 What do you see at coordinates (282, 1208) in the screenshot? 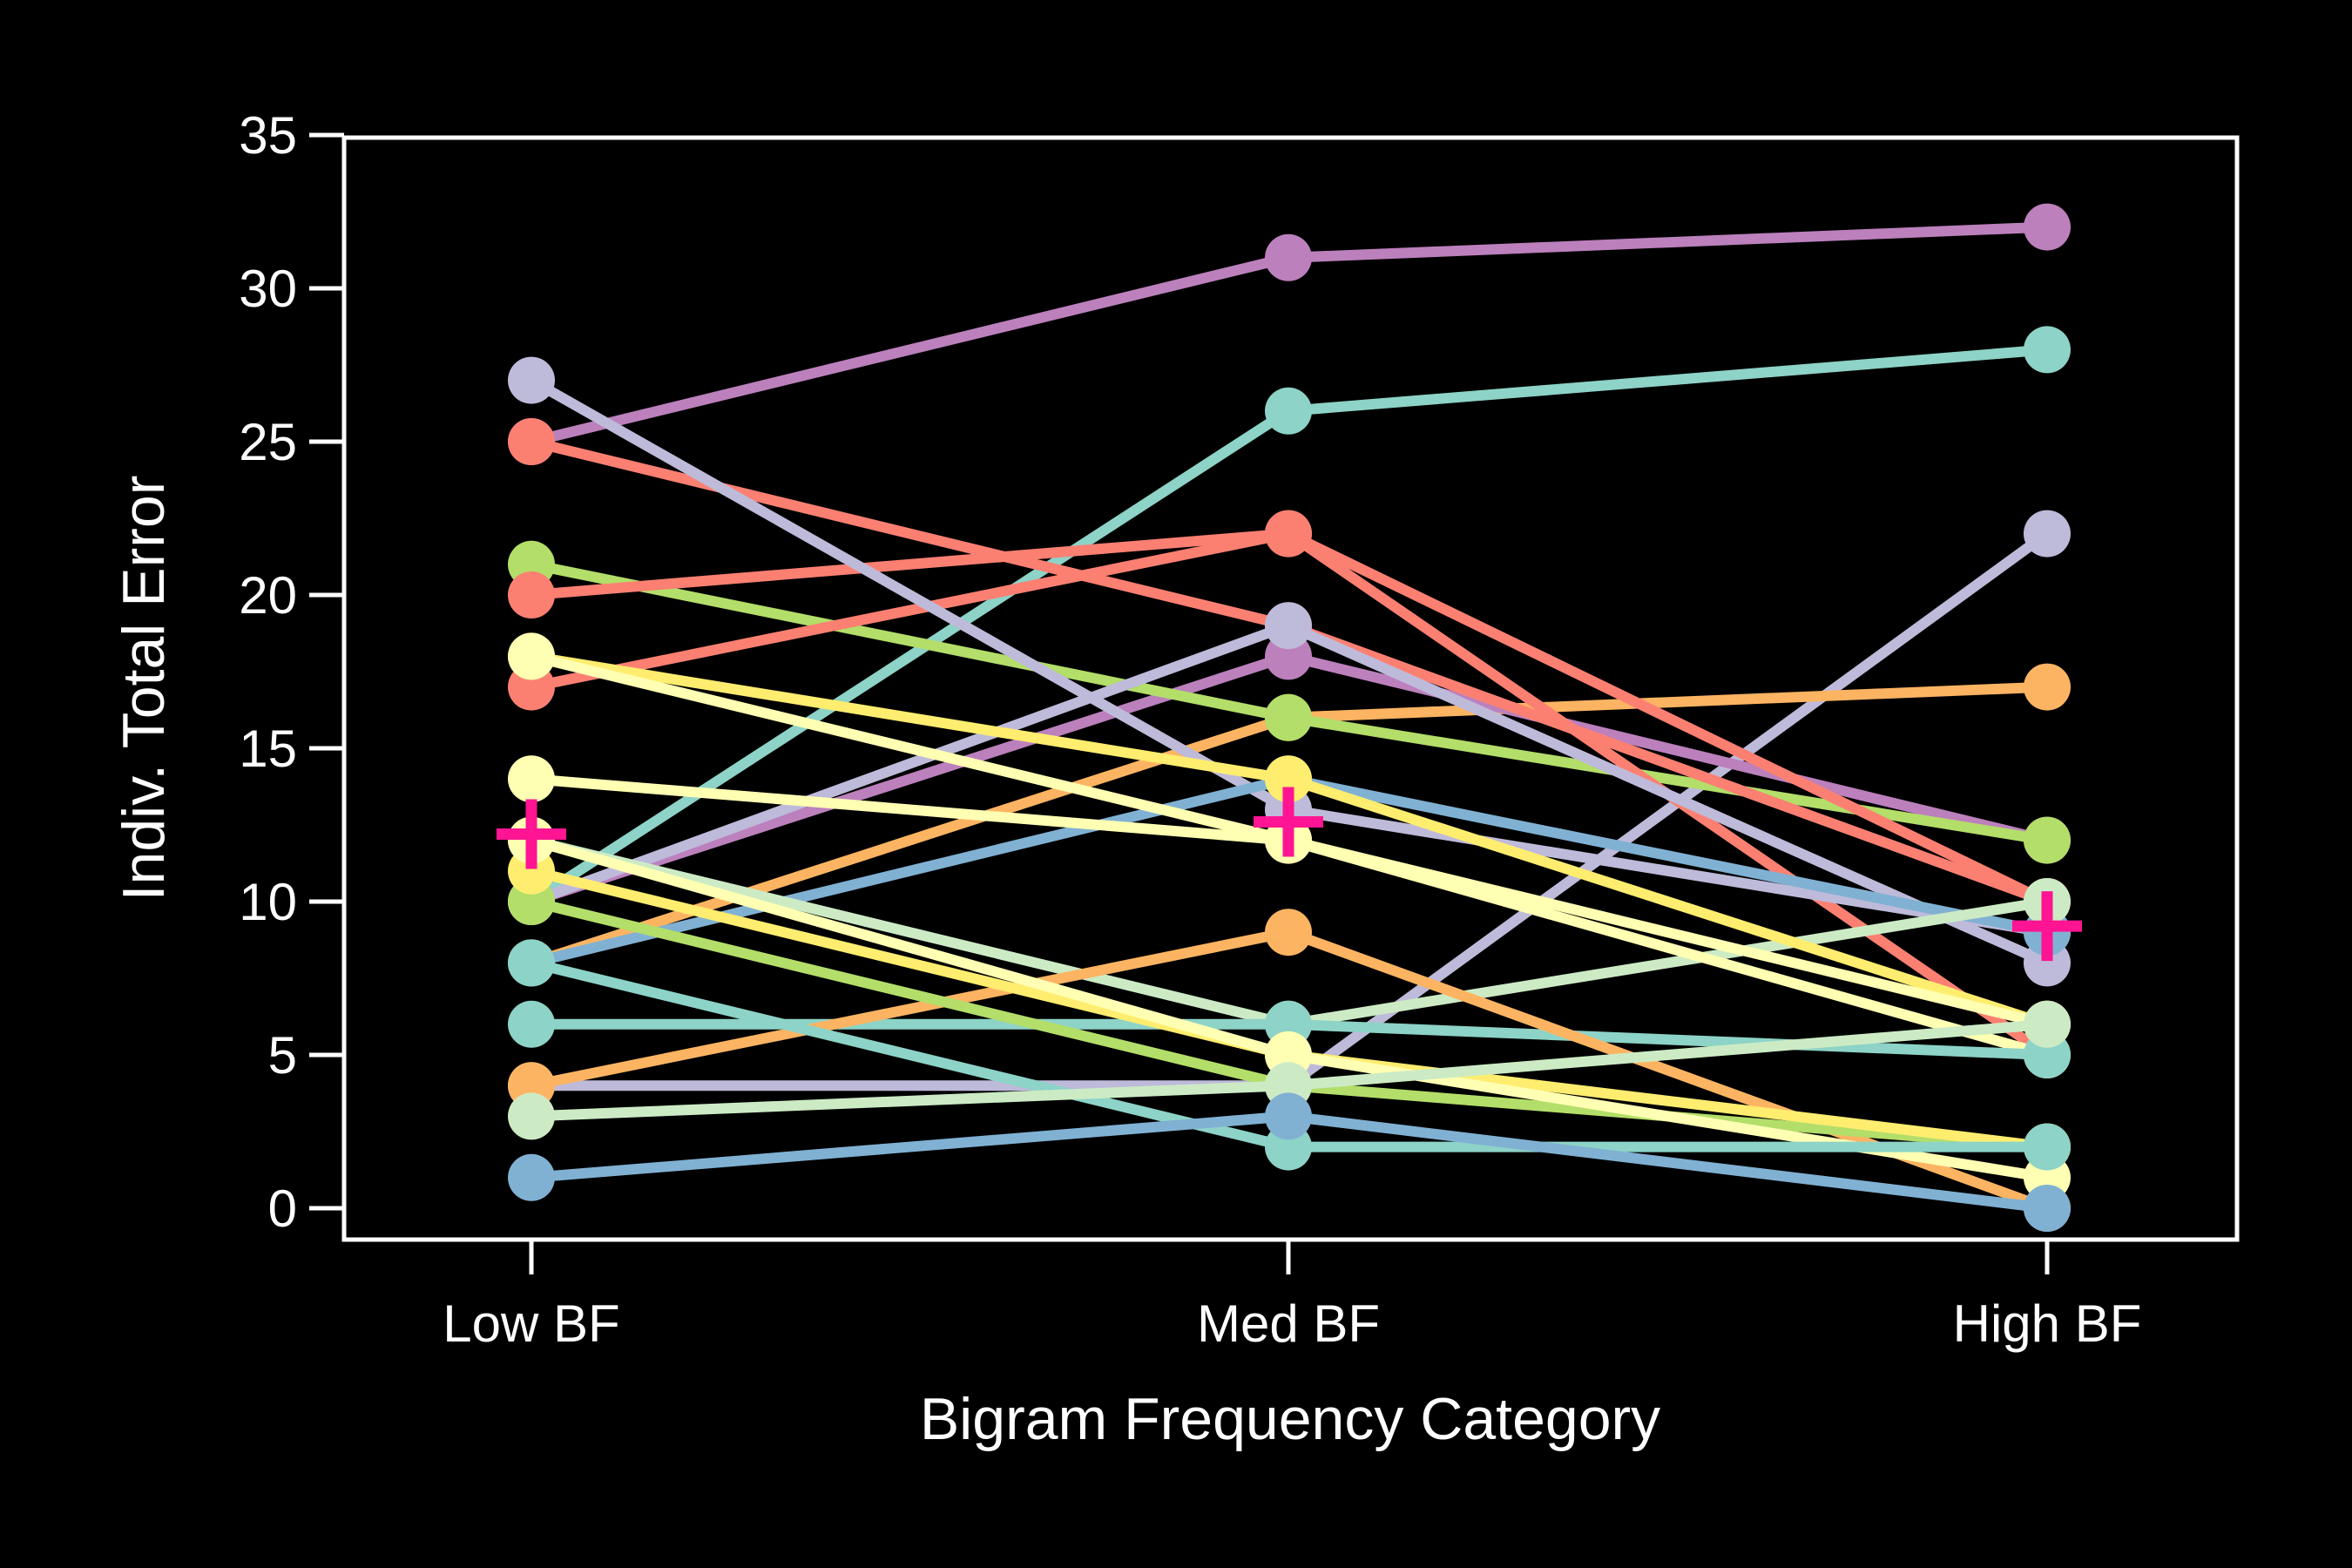
I see `y-tick-label: 0` at bounding box center [282, 1208].